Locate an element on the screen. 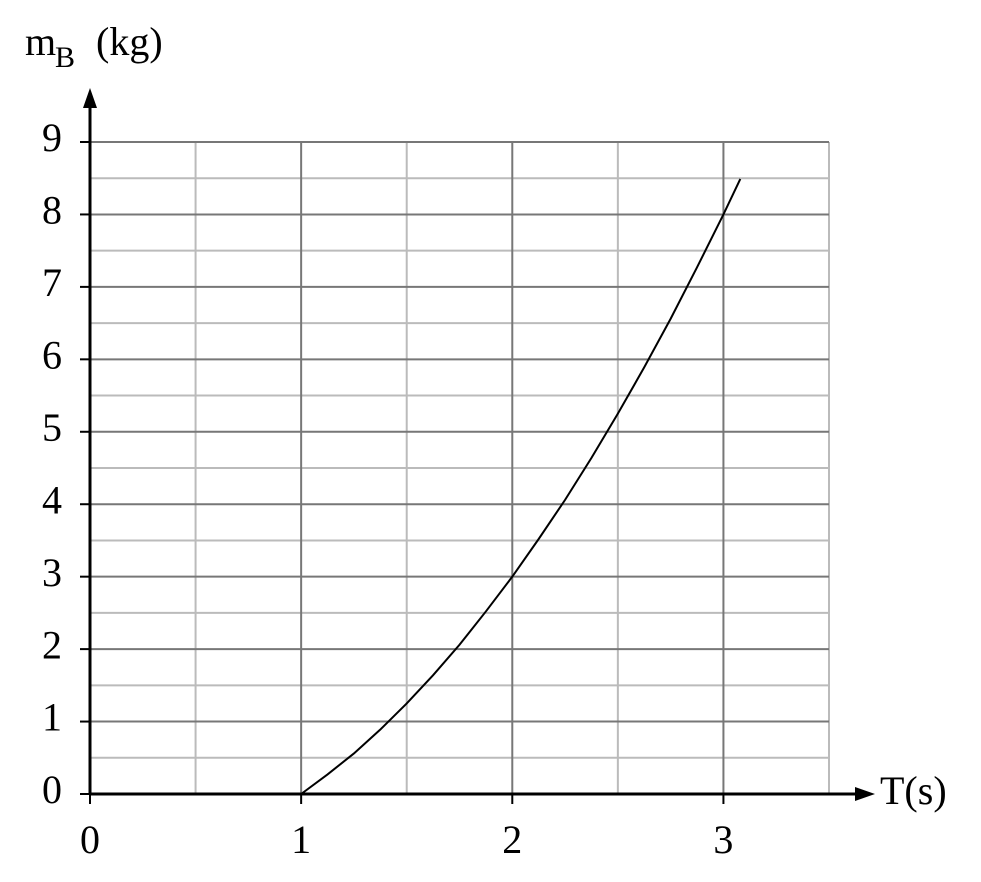 Image resolution: width=981 pixels, height=882 pixels. x-tick-label: 2 is located at coordinates (512, 839).